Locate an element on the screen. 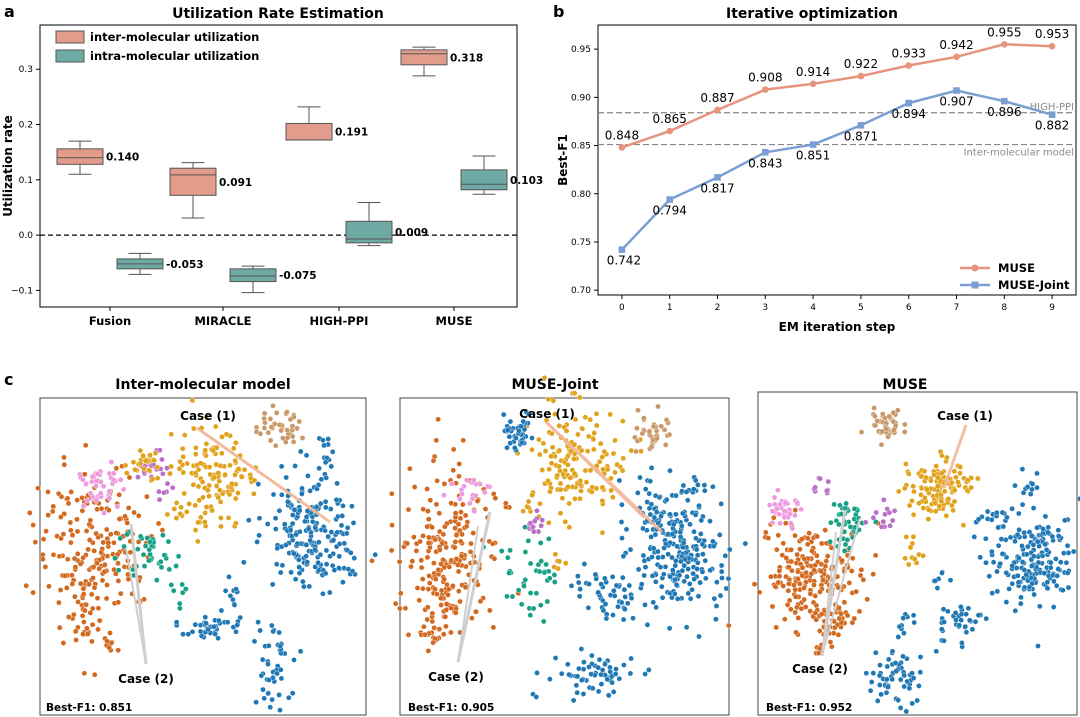  box-value-label: -0.053 is located at coordinates (185, 265).